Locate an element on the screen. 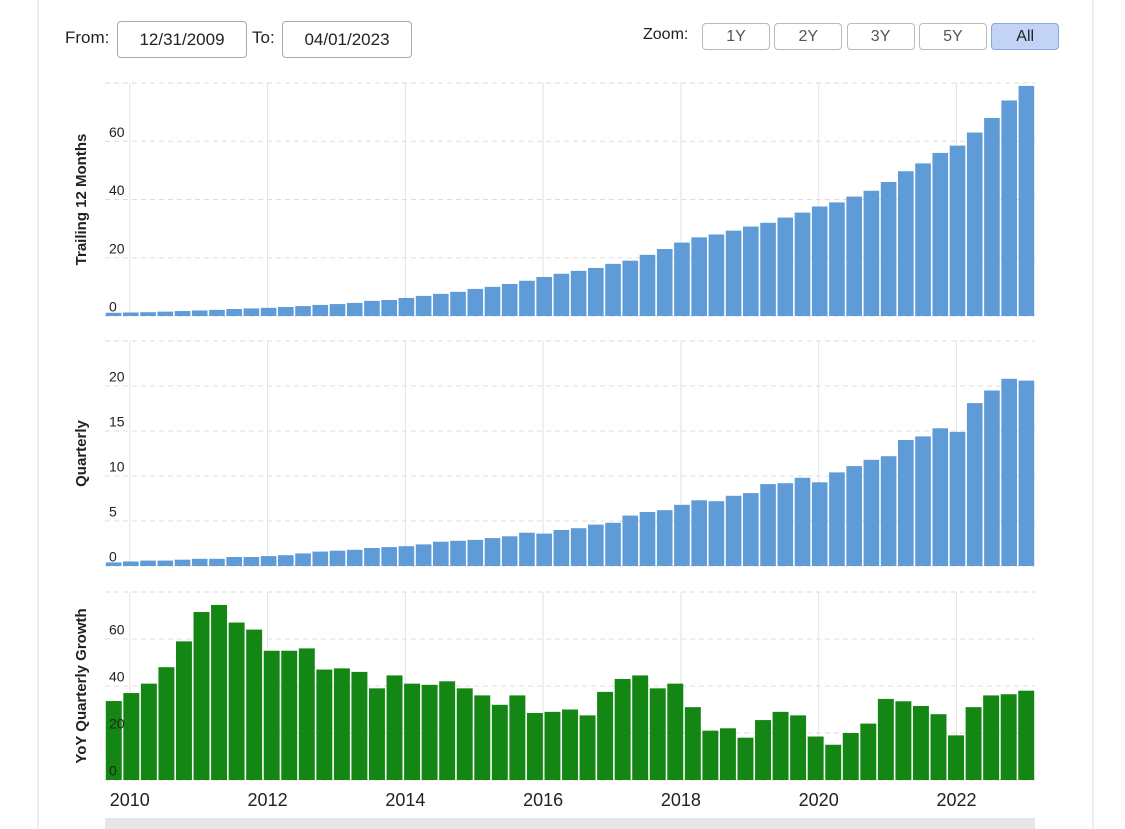 Image resolution: width=1125 pixels, height=829 pixels. y-axis-title: Trailing 12 Months is located at coordinates (81, 200).